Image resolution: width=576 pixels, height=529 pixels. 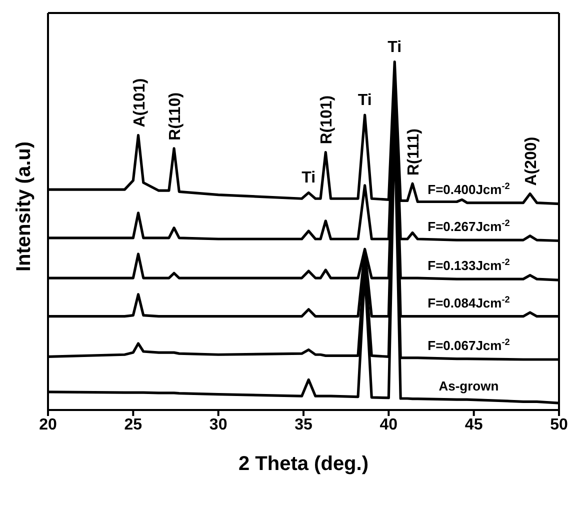 I want to click on annotation: R(110), so click(x=175, y=116).